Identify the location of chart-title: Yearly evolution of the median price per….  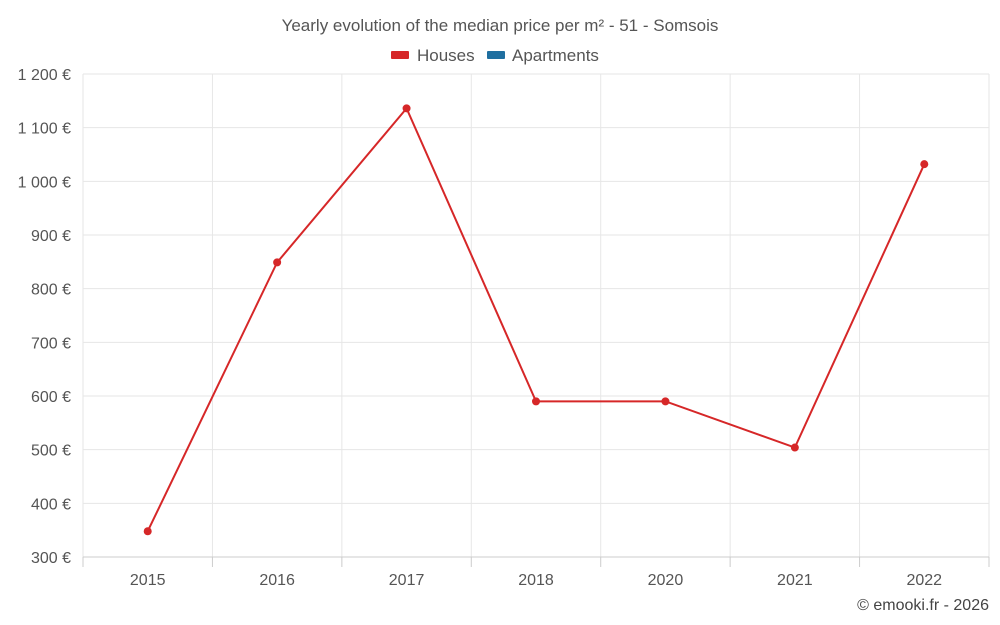
(500, 25).